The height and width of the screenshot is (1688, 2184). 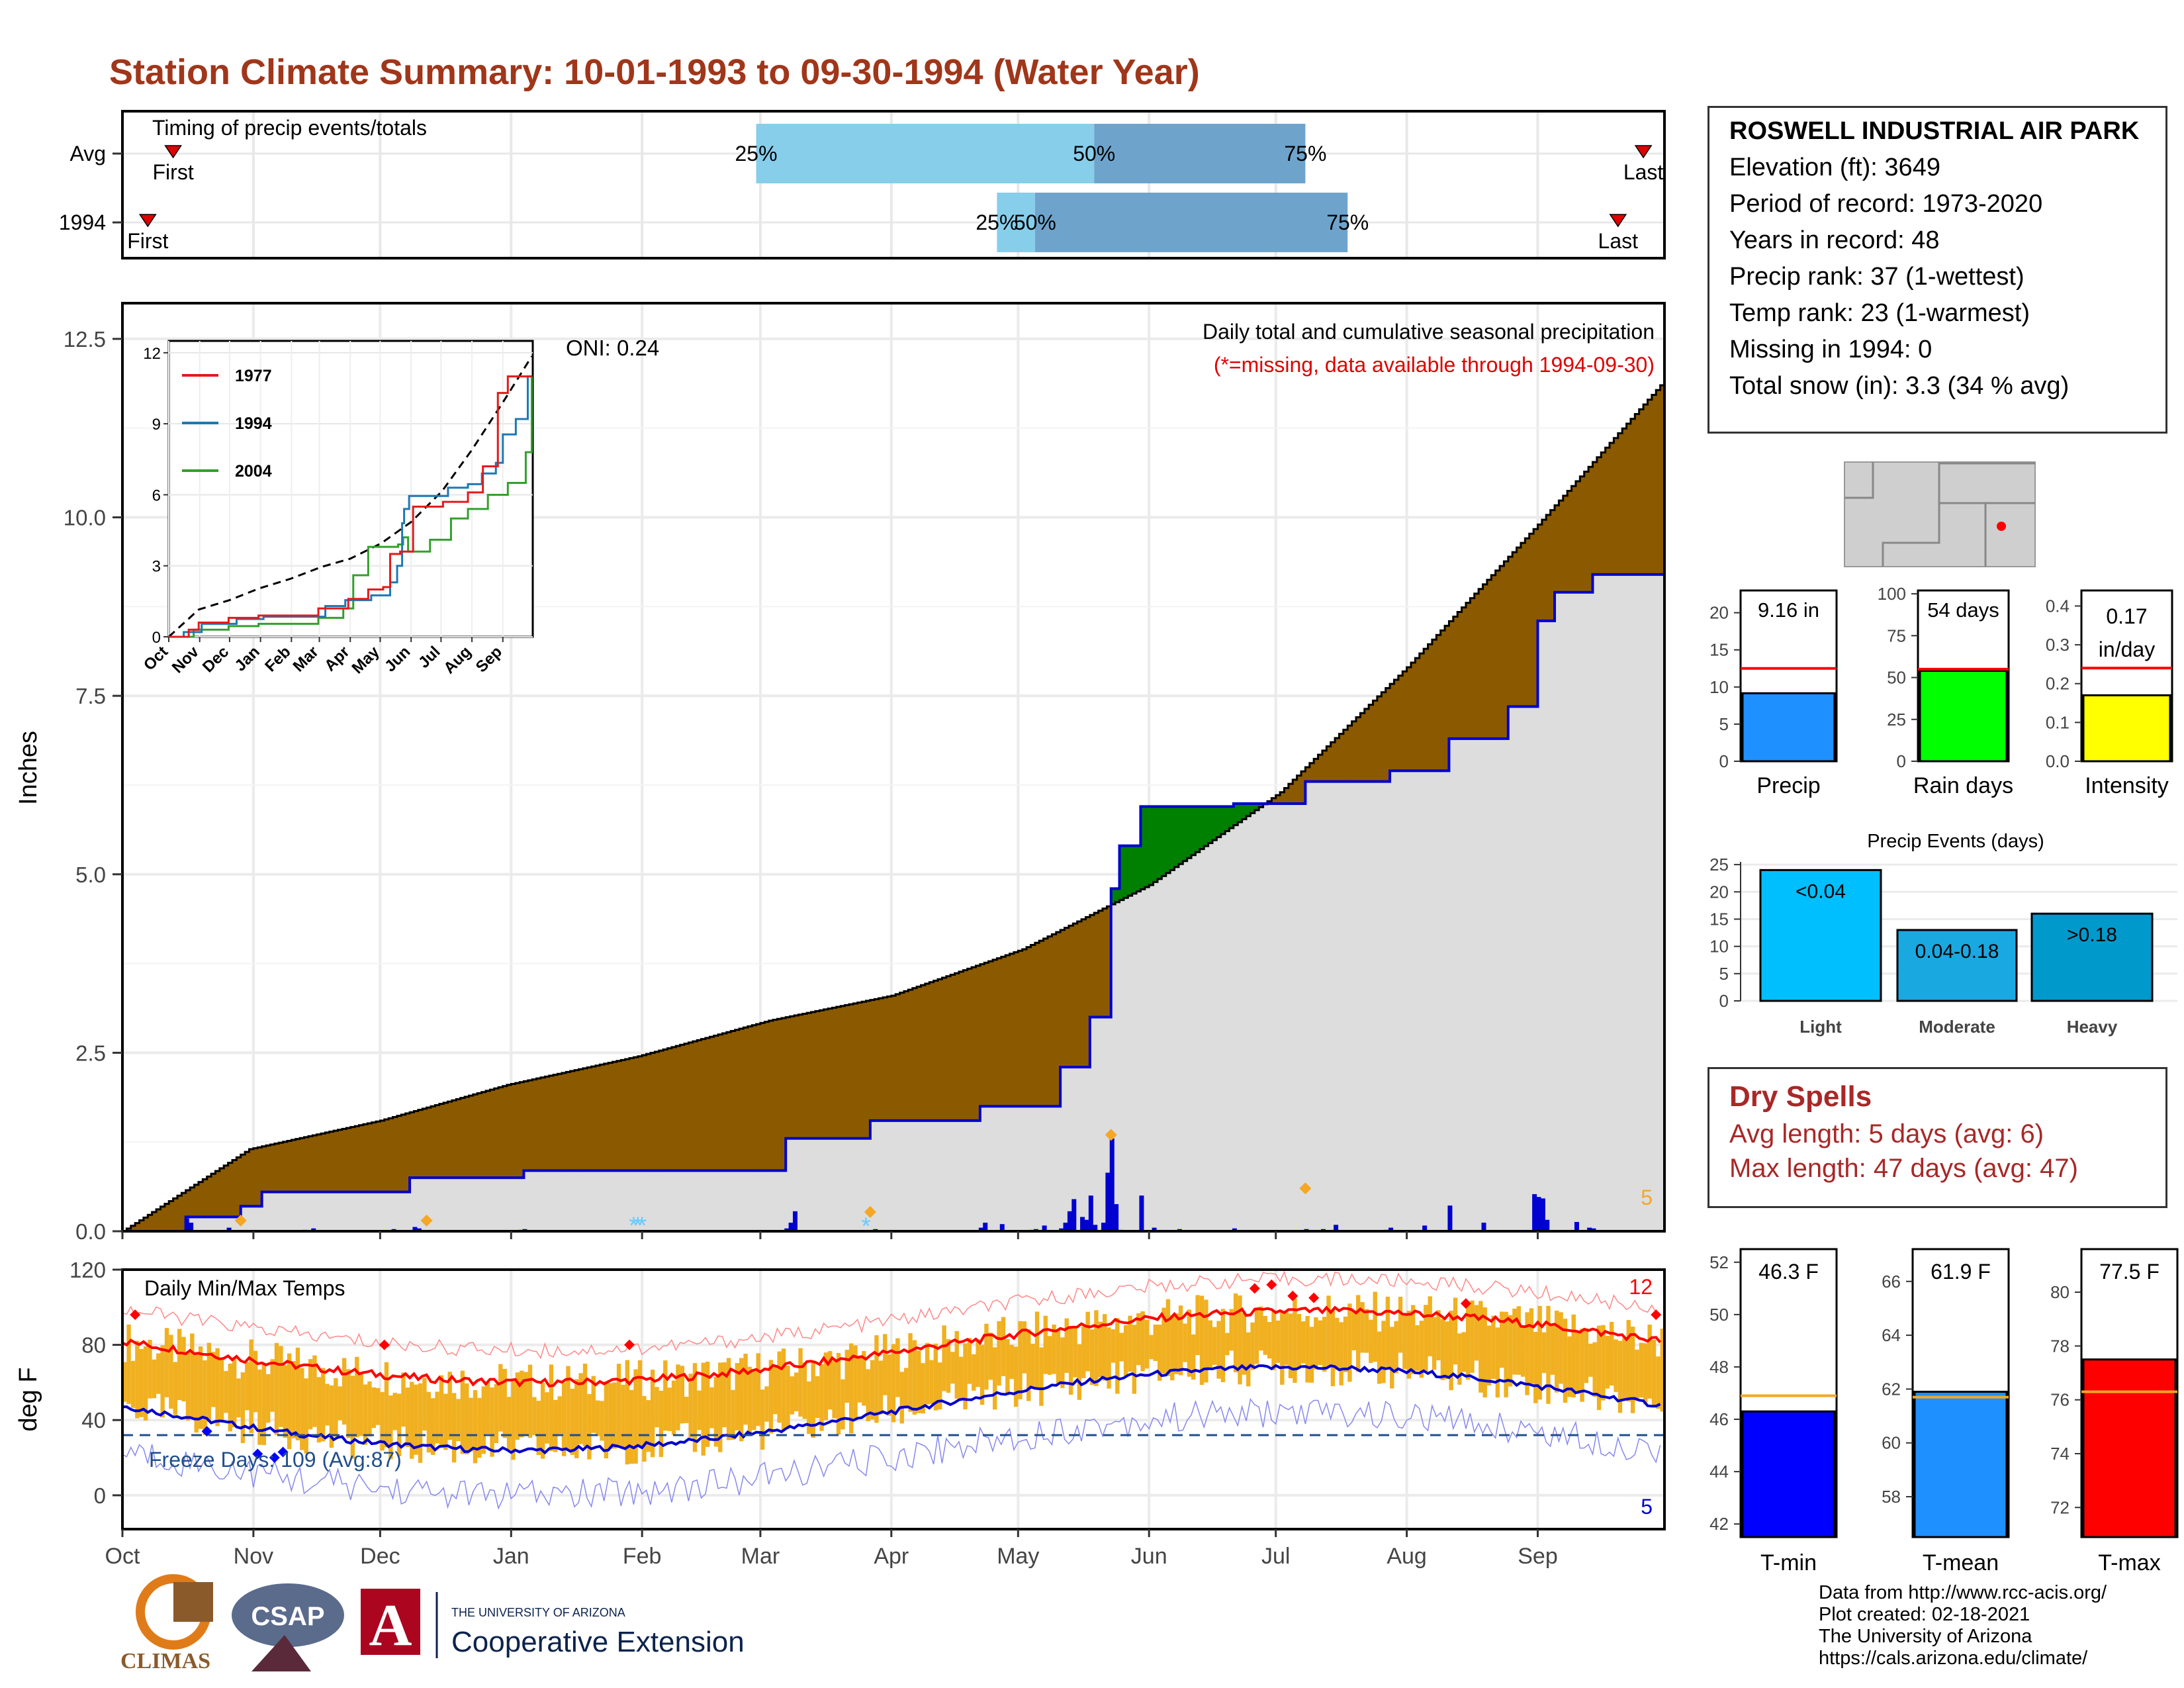 What do you see at coordinates (1347, 222) in the screenshot?
I see `timing-label-75: 75%` at bounding box center [1347, 222].